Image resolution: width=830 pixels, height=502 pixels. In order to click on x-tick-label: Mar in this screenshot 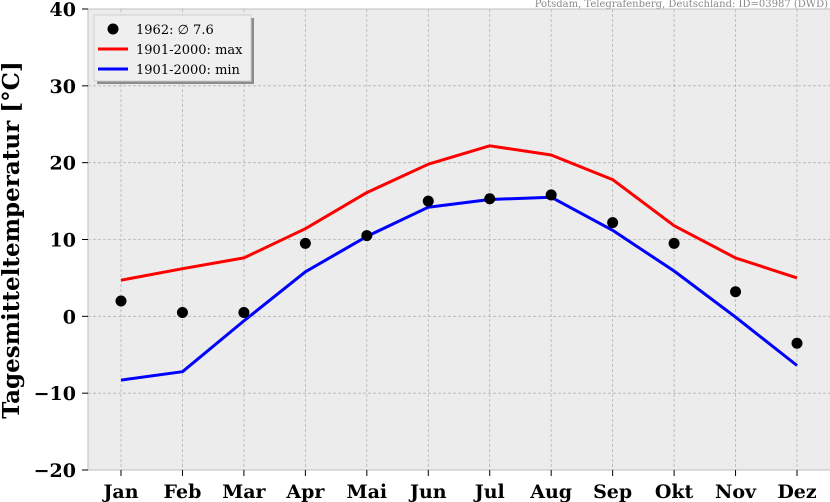, I will do `click(244, 491)`.